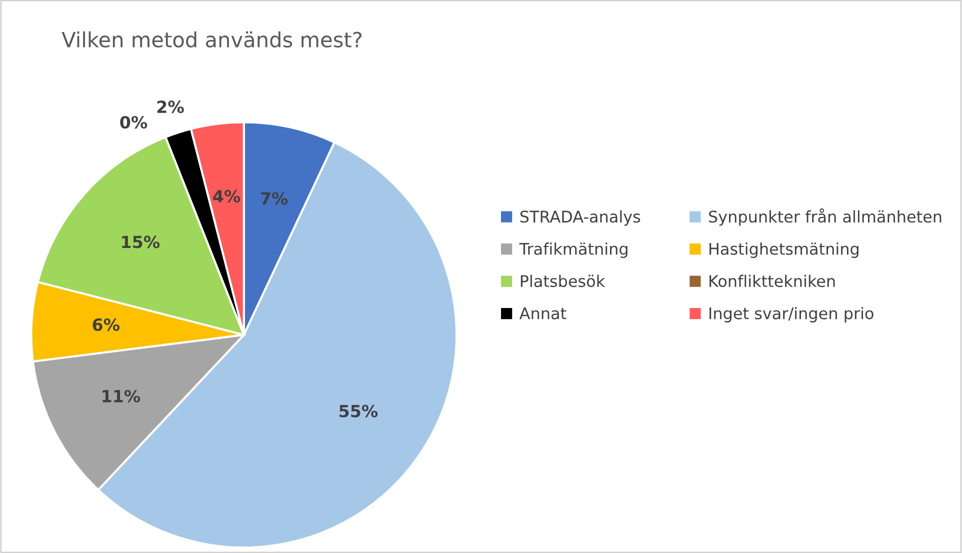  What do you see at coordinates (226, 196) in the screenshot?
I see `data-label: 4%` at bounding box center [226, 196].